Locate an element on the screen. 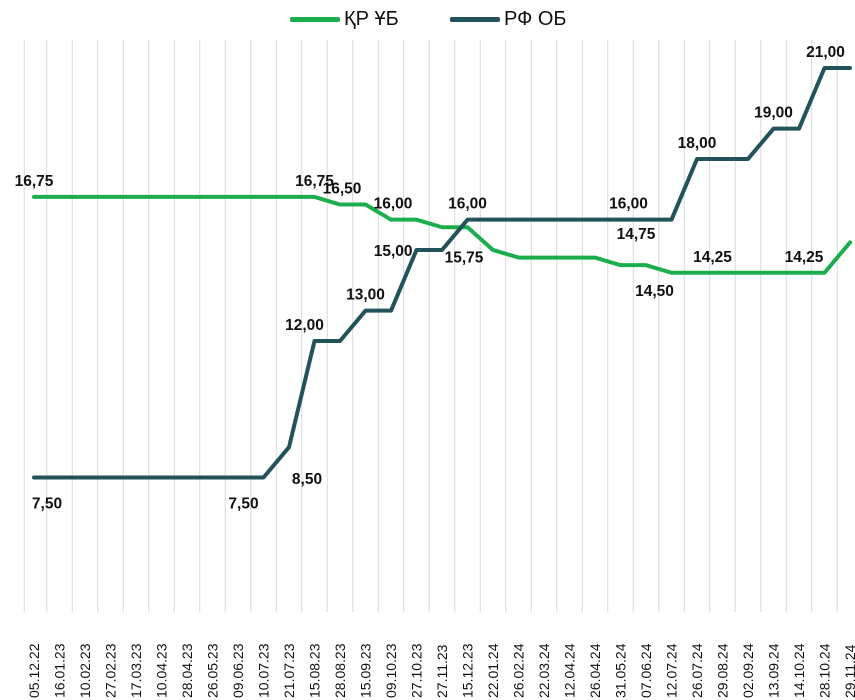 Image resolution: width=855 pixels, height=700 pixels. x-tick-label: 12.04.24 is located at coordinates (570, 670).